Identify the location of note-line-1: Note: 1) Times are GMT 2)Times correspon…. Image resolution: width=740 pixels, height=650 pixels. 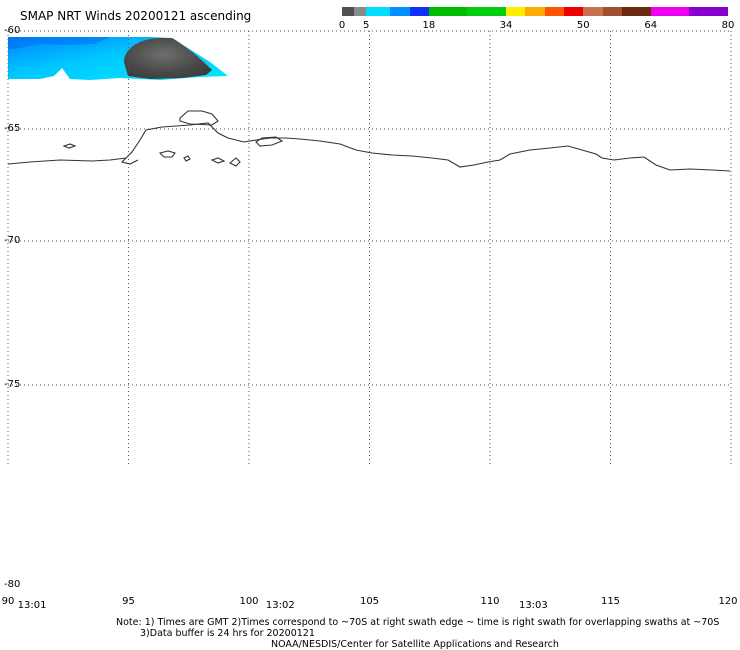
(418, 622).